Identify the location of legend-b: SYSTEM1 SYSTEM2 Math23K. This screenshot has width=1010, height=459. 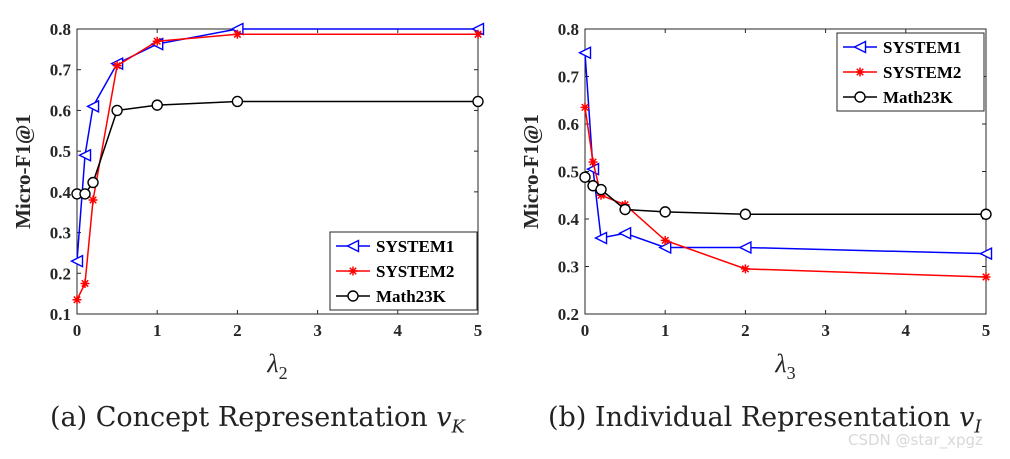
(910, 72).